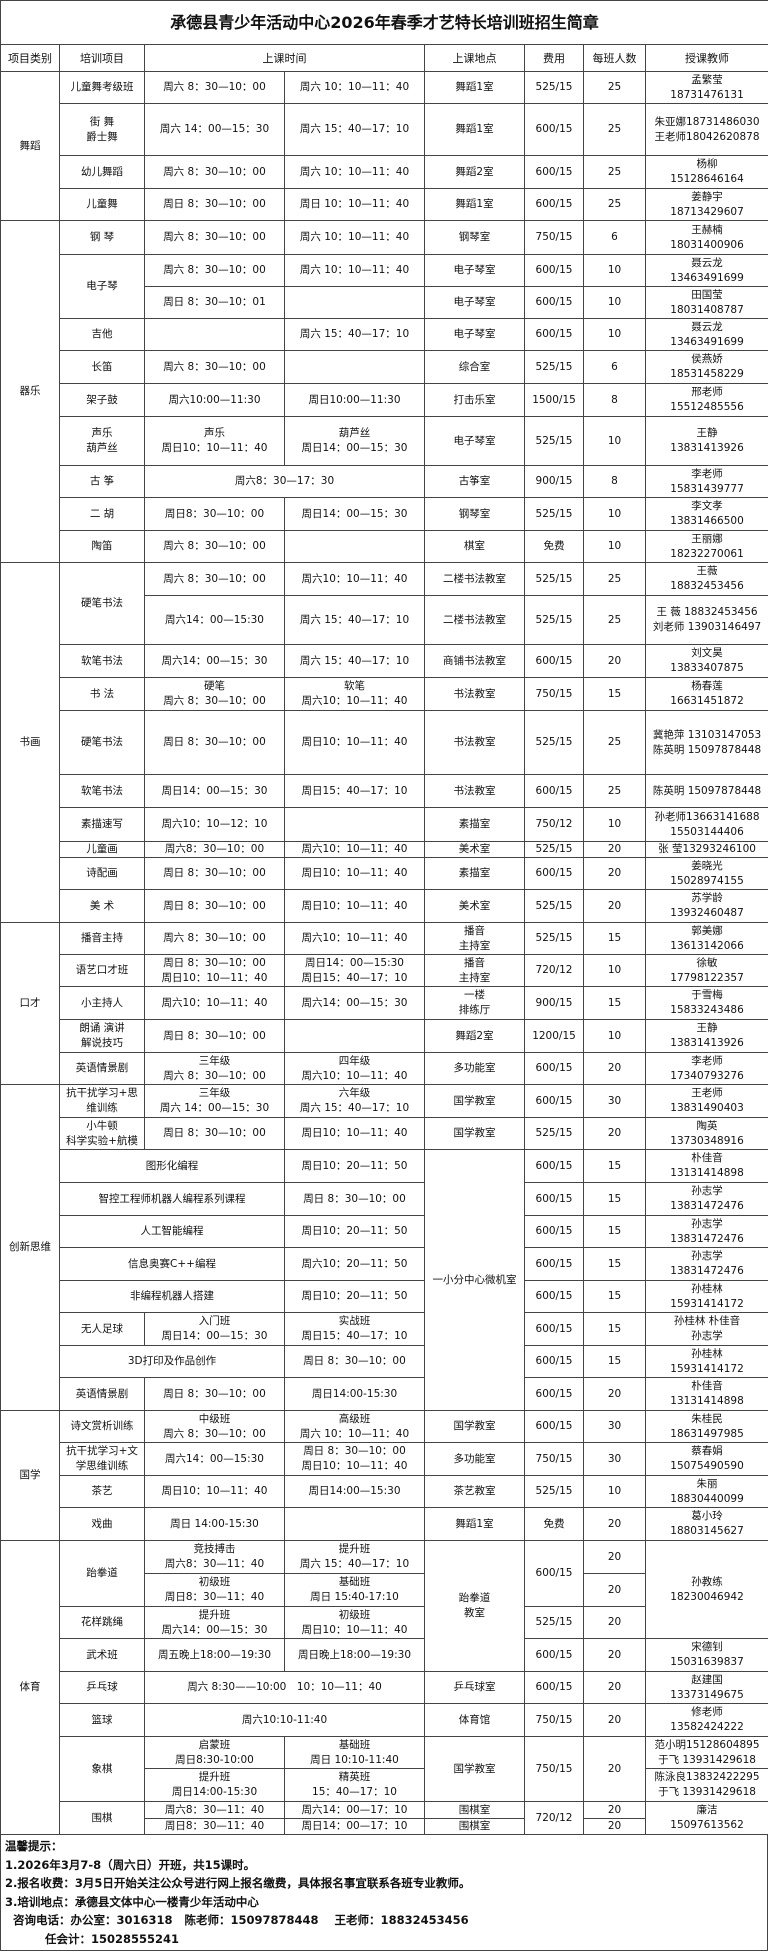  I want to click on time-slot-2-cell, so click(355, 1524).